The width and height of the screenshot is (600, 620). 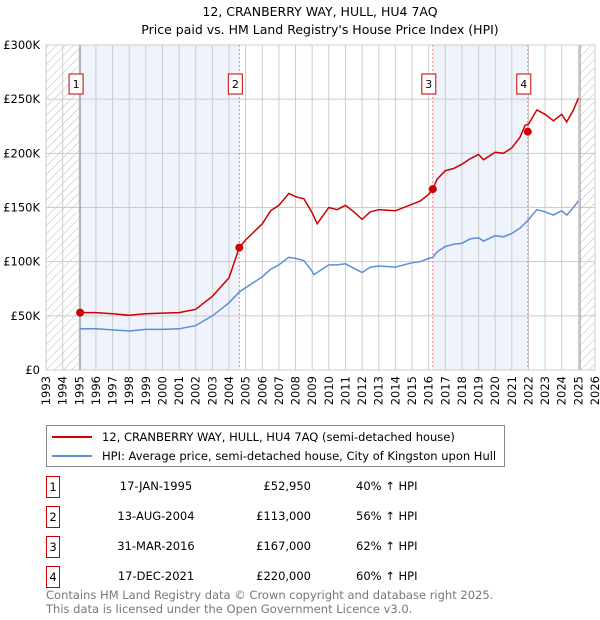 I want to click on x-tick-label: 2026, so click(x=594, y=390).